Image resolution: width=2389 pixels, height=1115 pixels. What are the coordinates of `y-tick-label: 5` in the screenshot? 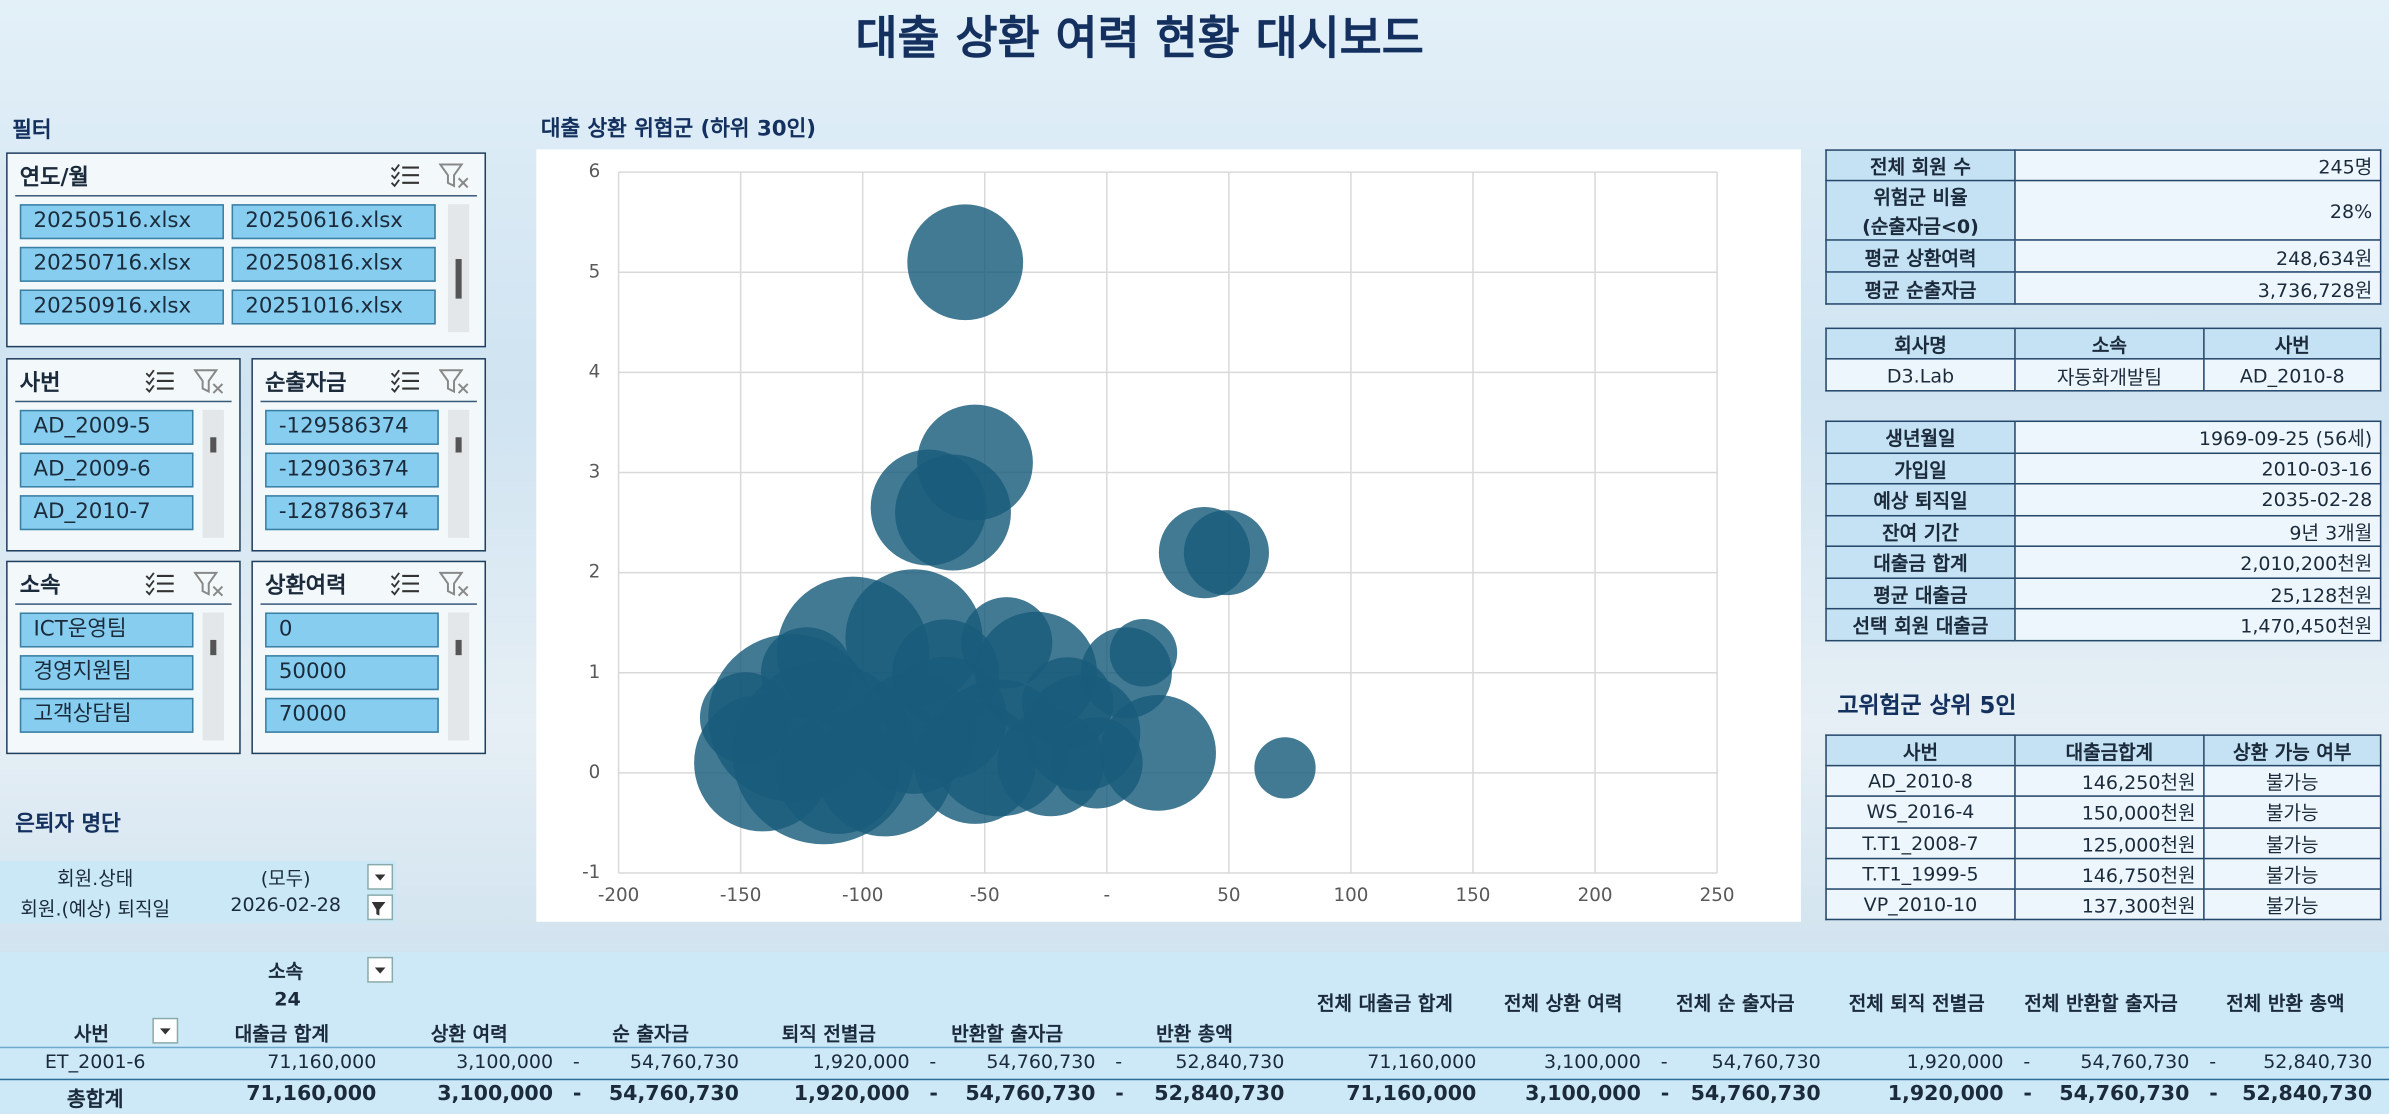 It's located at (595, 271).